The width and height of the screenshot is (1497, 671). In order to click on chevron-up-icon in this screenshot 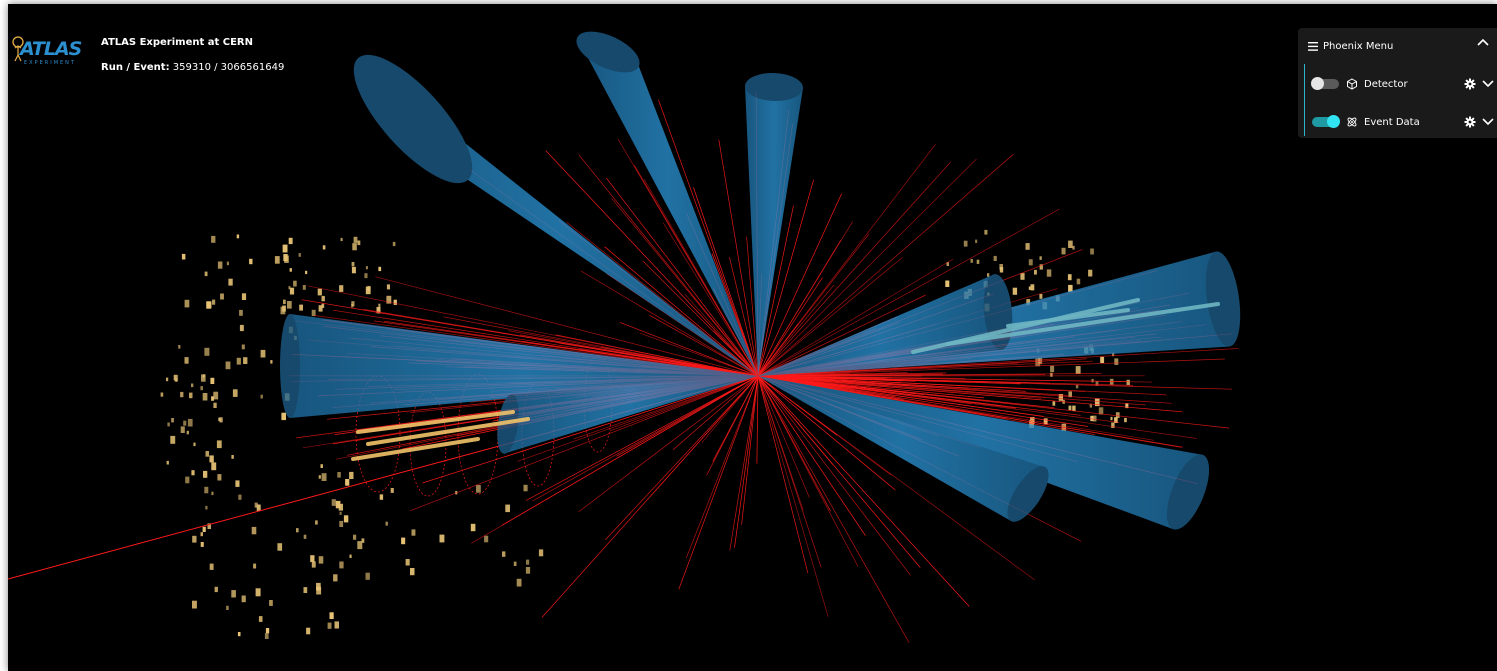, I will do `click(1483, 42)`.